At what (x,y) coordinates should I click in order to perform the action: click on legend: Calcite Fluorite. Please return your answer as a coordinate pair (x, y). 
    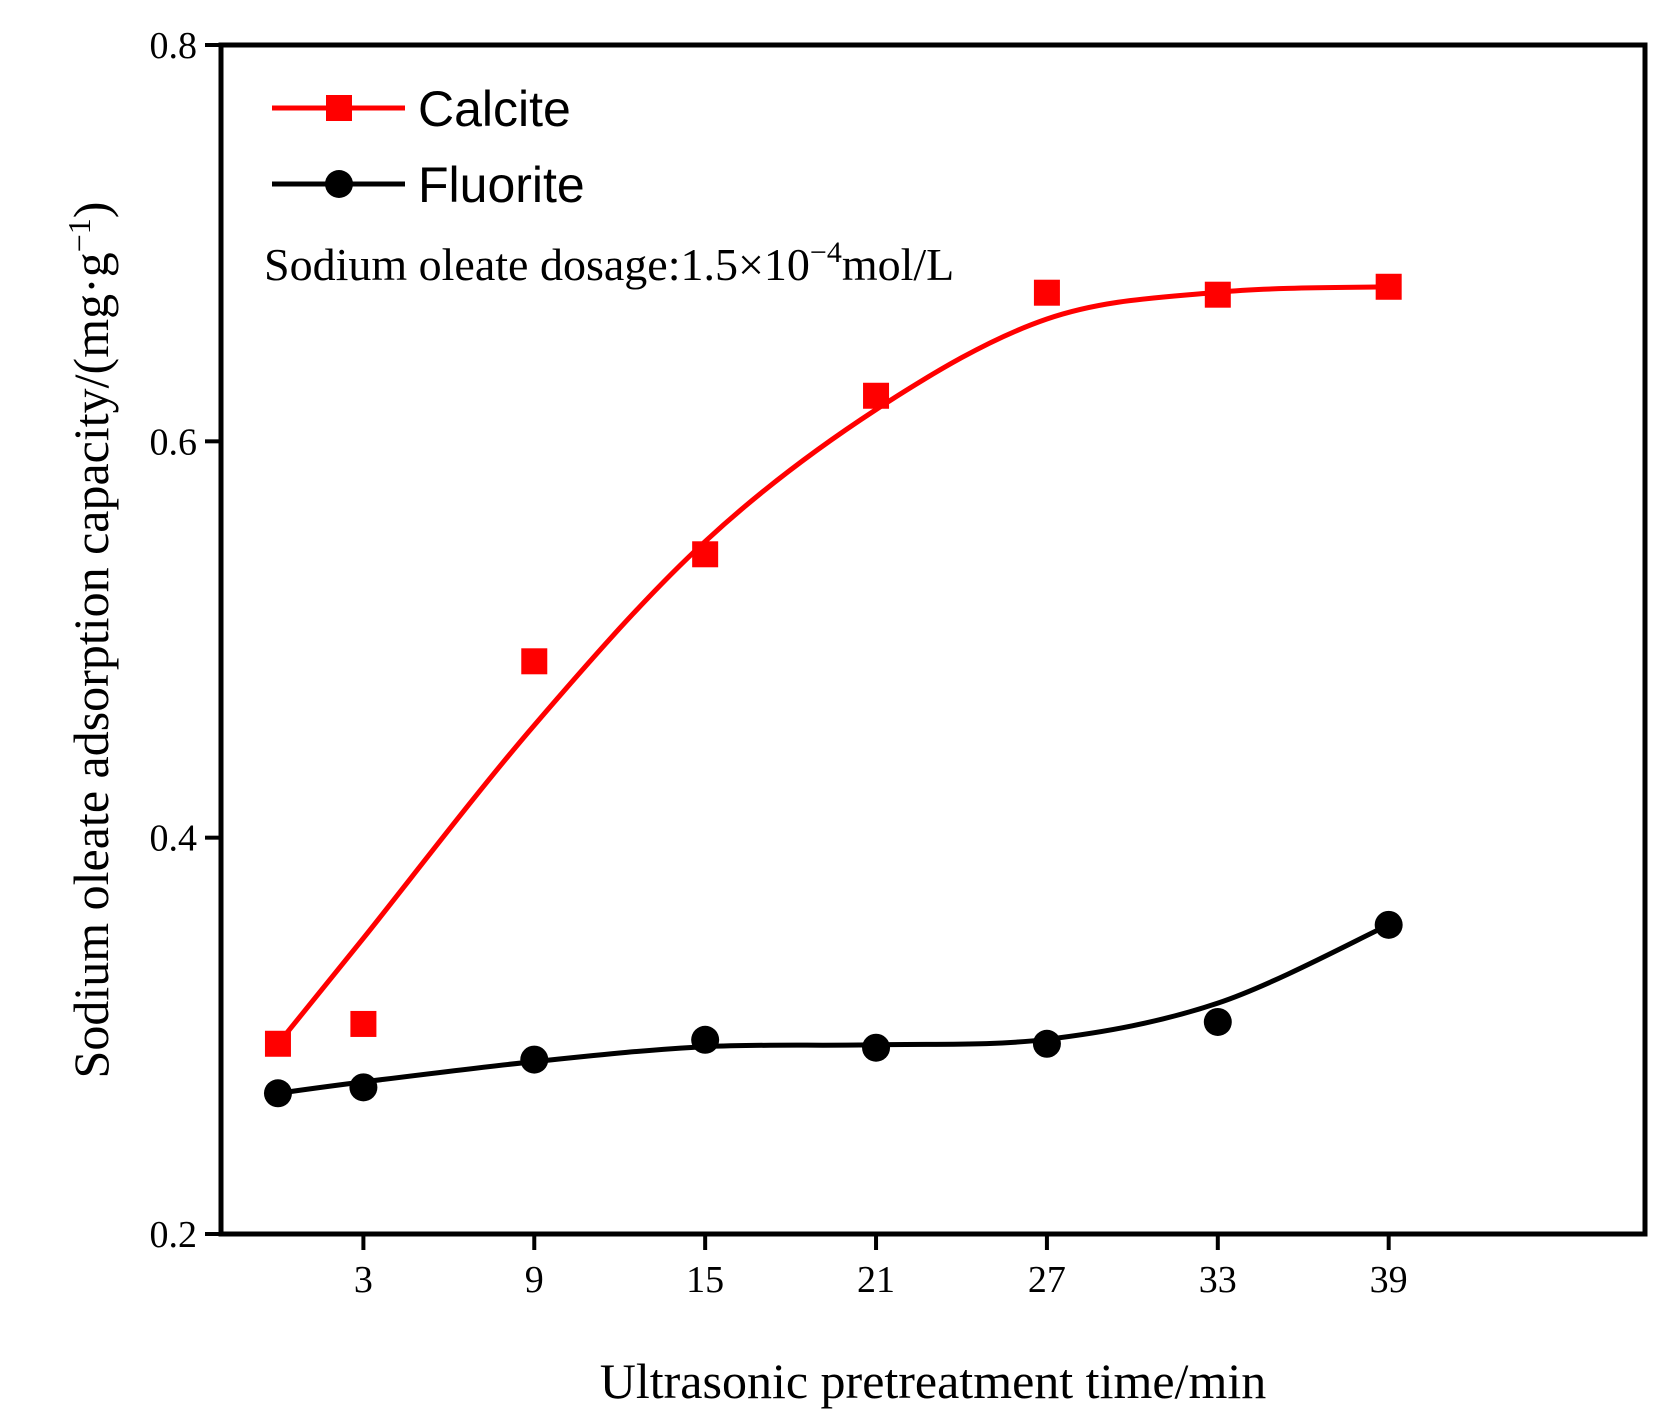
    Looking at the image, I should click on (428, 147).